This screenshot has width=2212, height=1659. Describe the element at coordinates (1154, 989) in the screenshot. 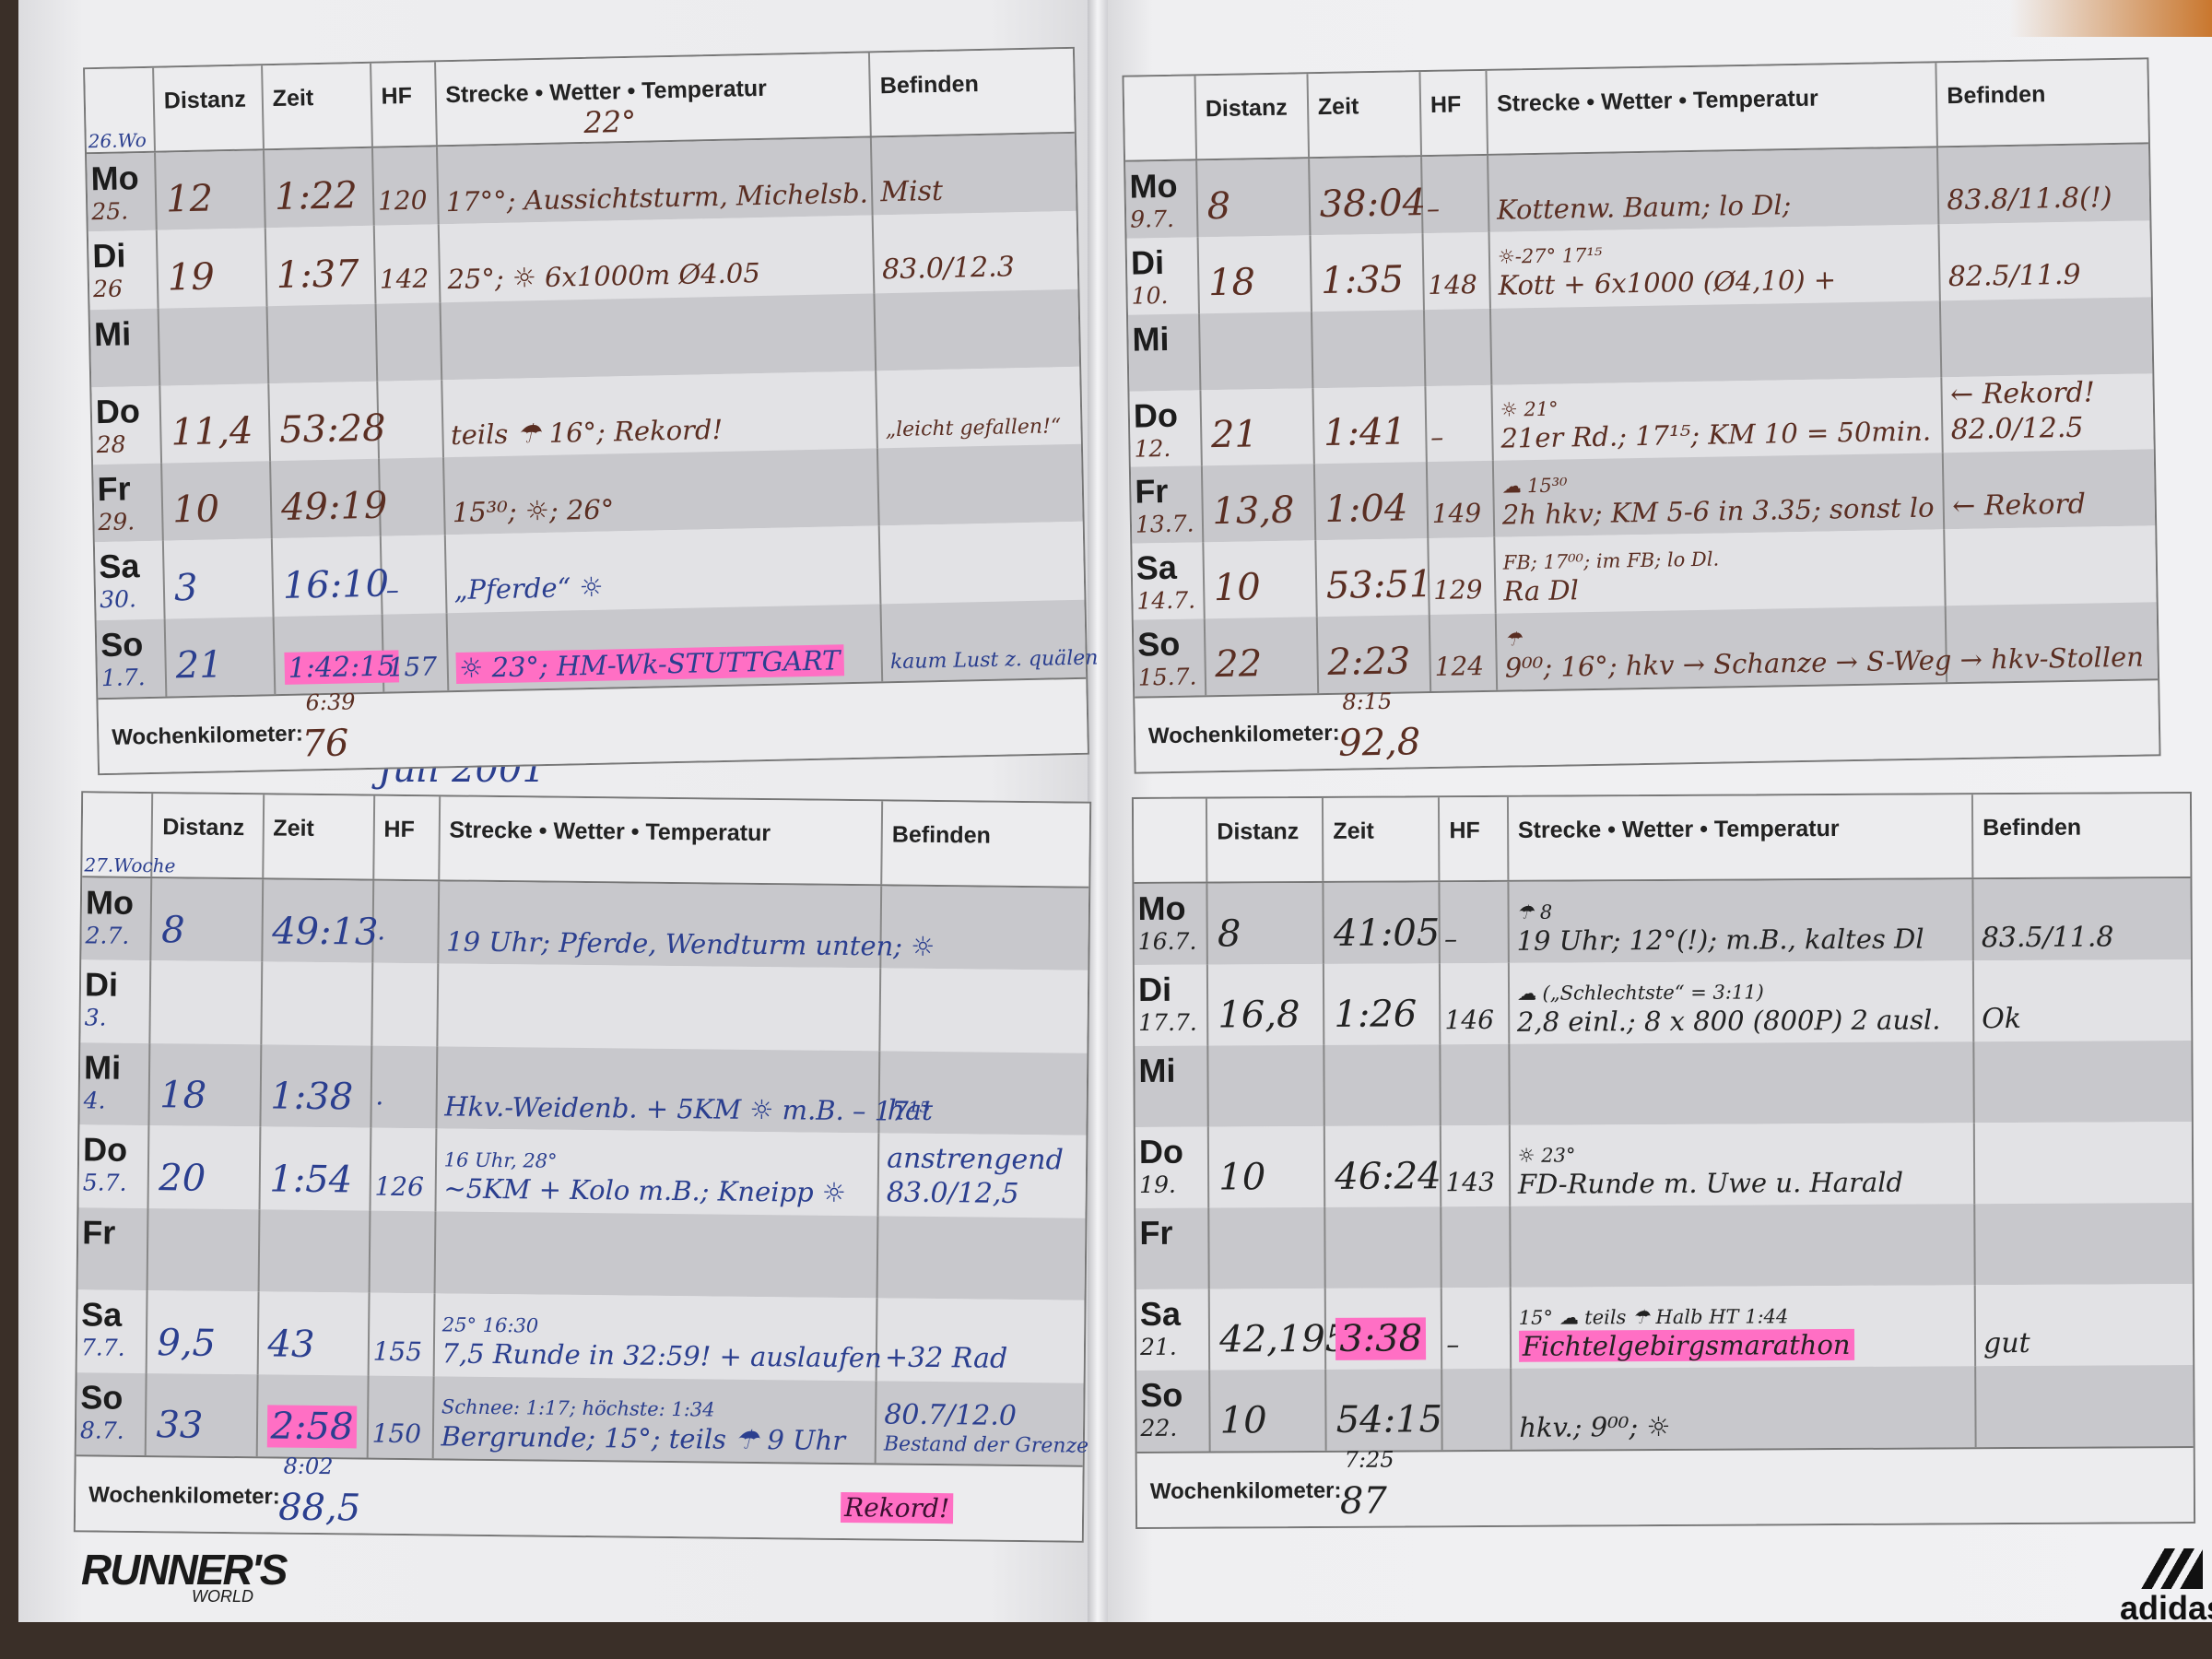

I see `day-label: Di` at that location.